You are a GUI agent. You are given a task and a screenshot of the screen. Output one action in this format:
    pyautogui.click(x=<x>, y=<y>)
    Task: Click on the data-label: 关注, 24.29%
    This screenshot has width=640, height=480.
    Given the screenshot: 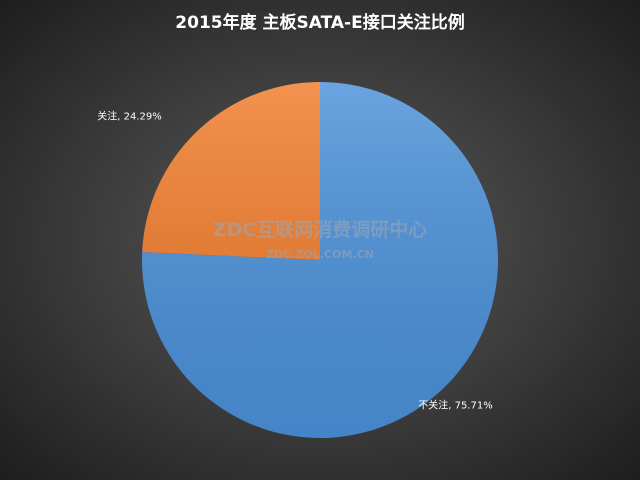 What is the action you would take?
    pyautogui.click(x=129, y=115)
    